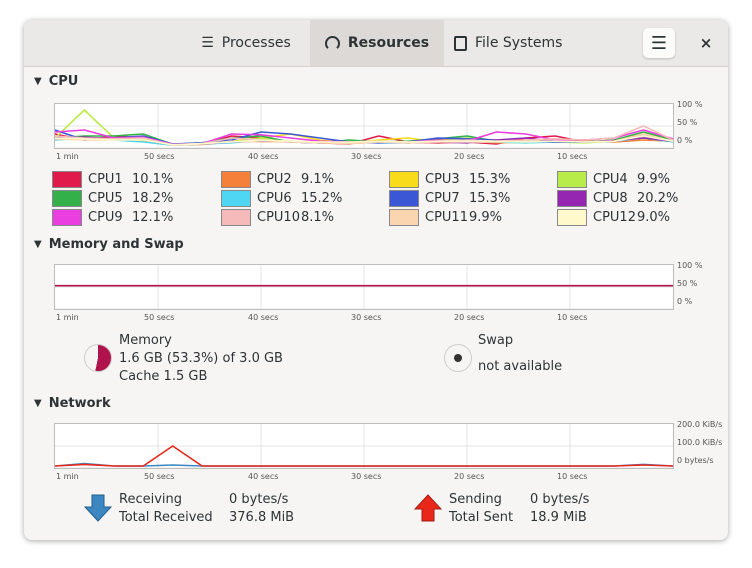 Image resolution: width=752 pixels, height=568 pixels. What do you see at coordinates (322, 198) in the screenshot?
I see `cpu-value: 15.2%` at bounding box center [322, 198].